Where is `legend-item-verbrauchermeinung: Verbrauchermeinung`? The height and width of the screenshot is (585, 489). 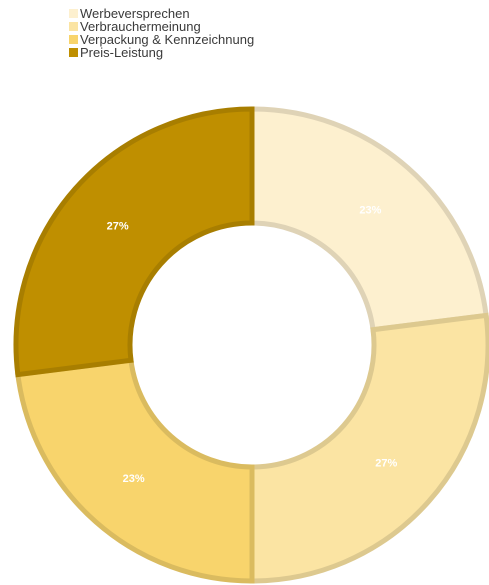 legend-item-verbrauchermeinung: Verbrauchermeinung is located at coordinates (161, 26).